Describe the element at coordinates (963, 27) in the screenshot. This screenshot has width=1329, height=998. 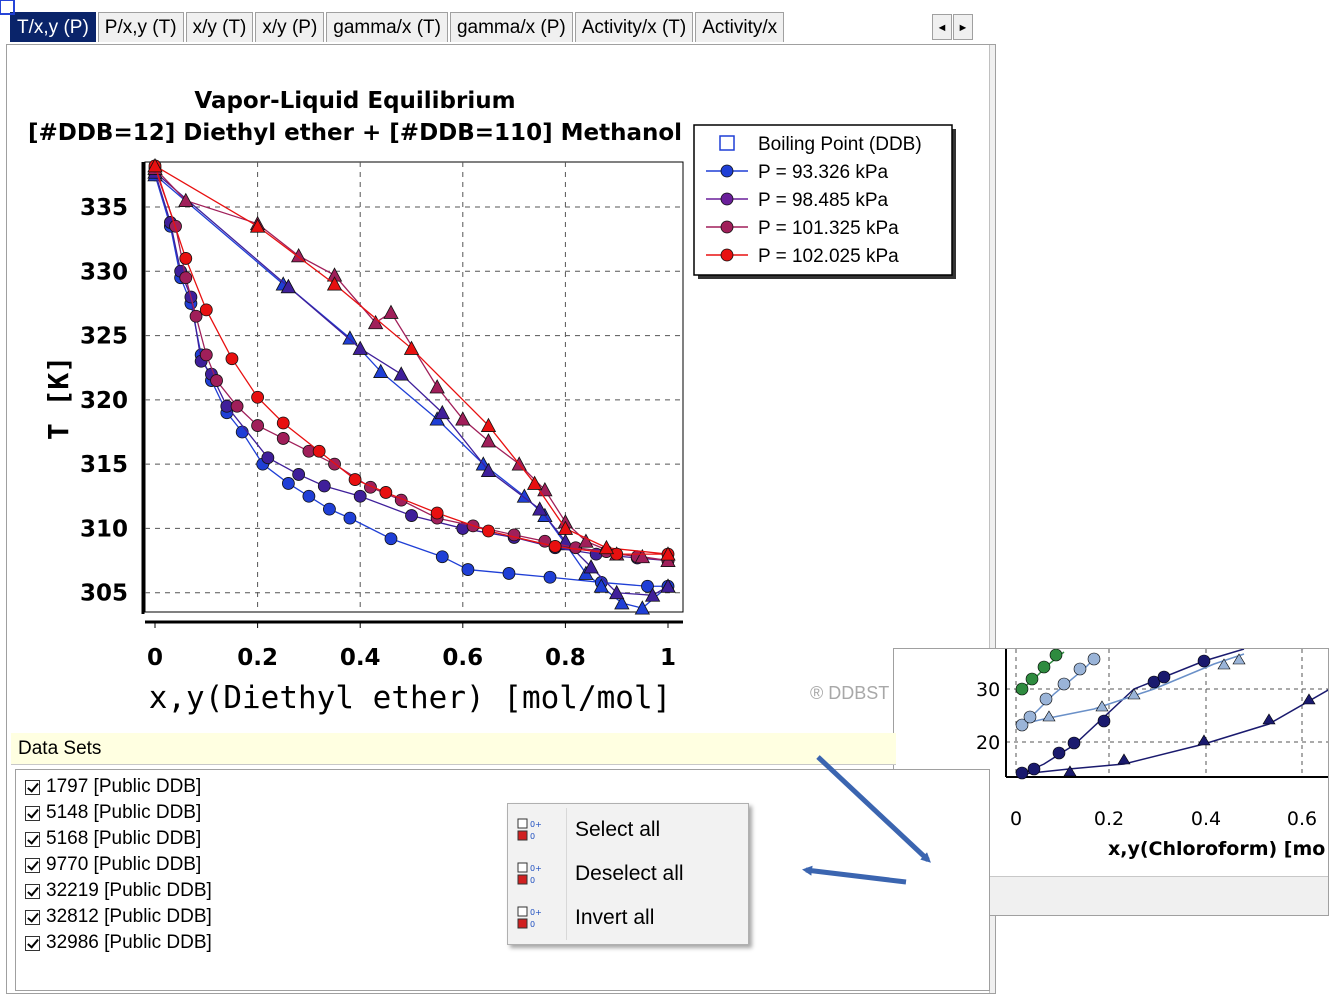
I see `tab-scroll-right-button: ►` at that location.